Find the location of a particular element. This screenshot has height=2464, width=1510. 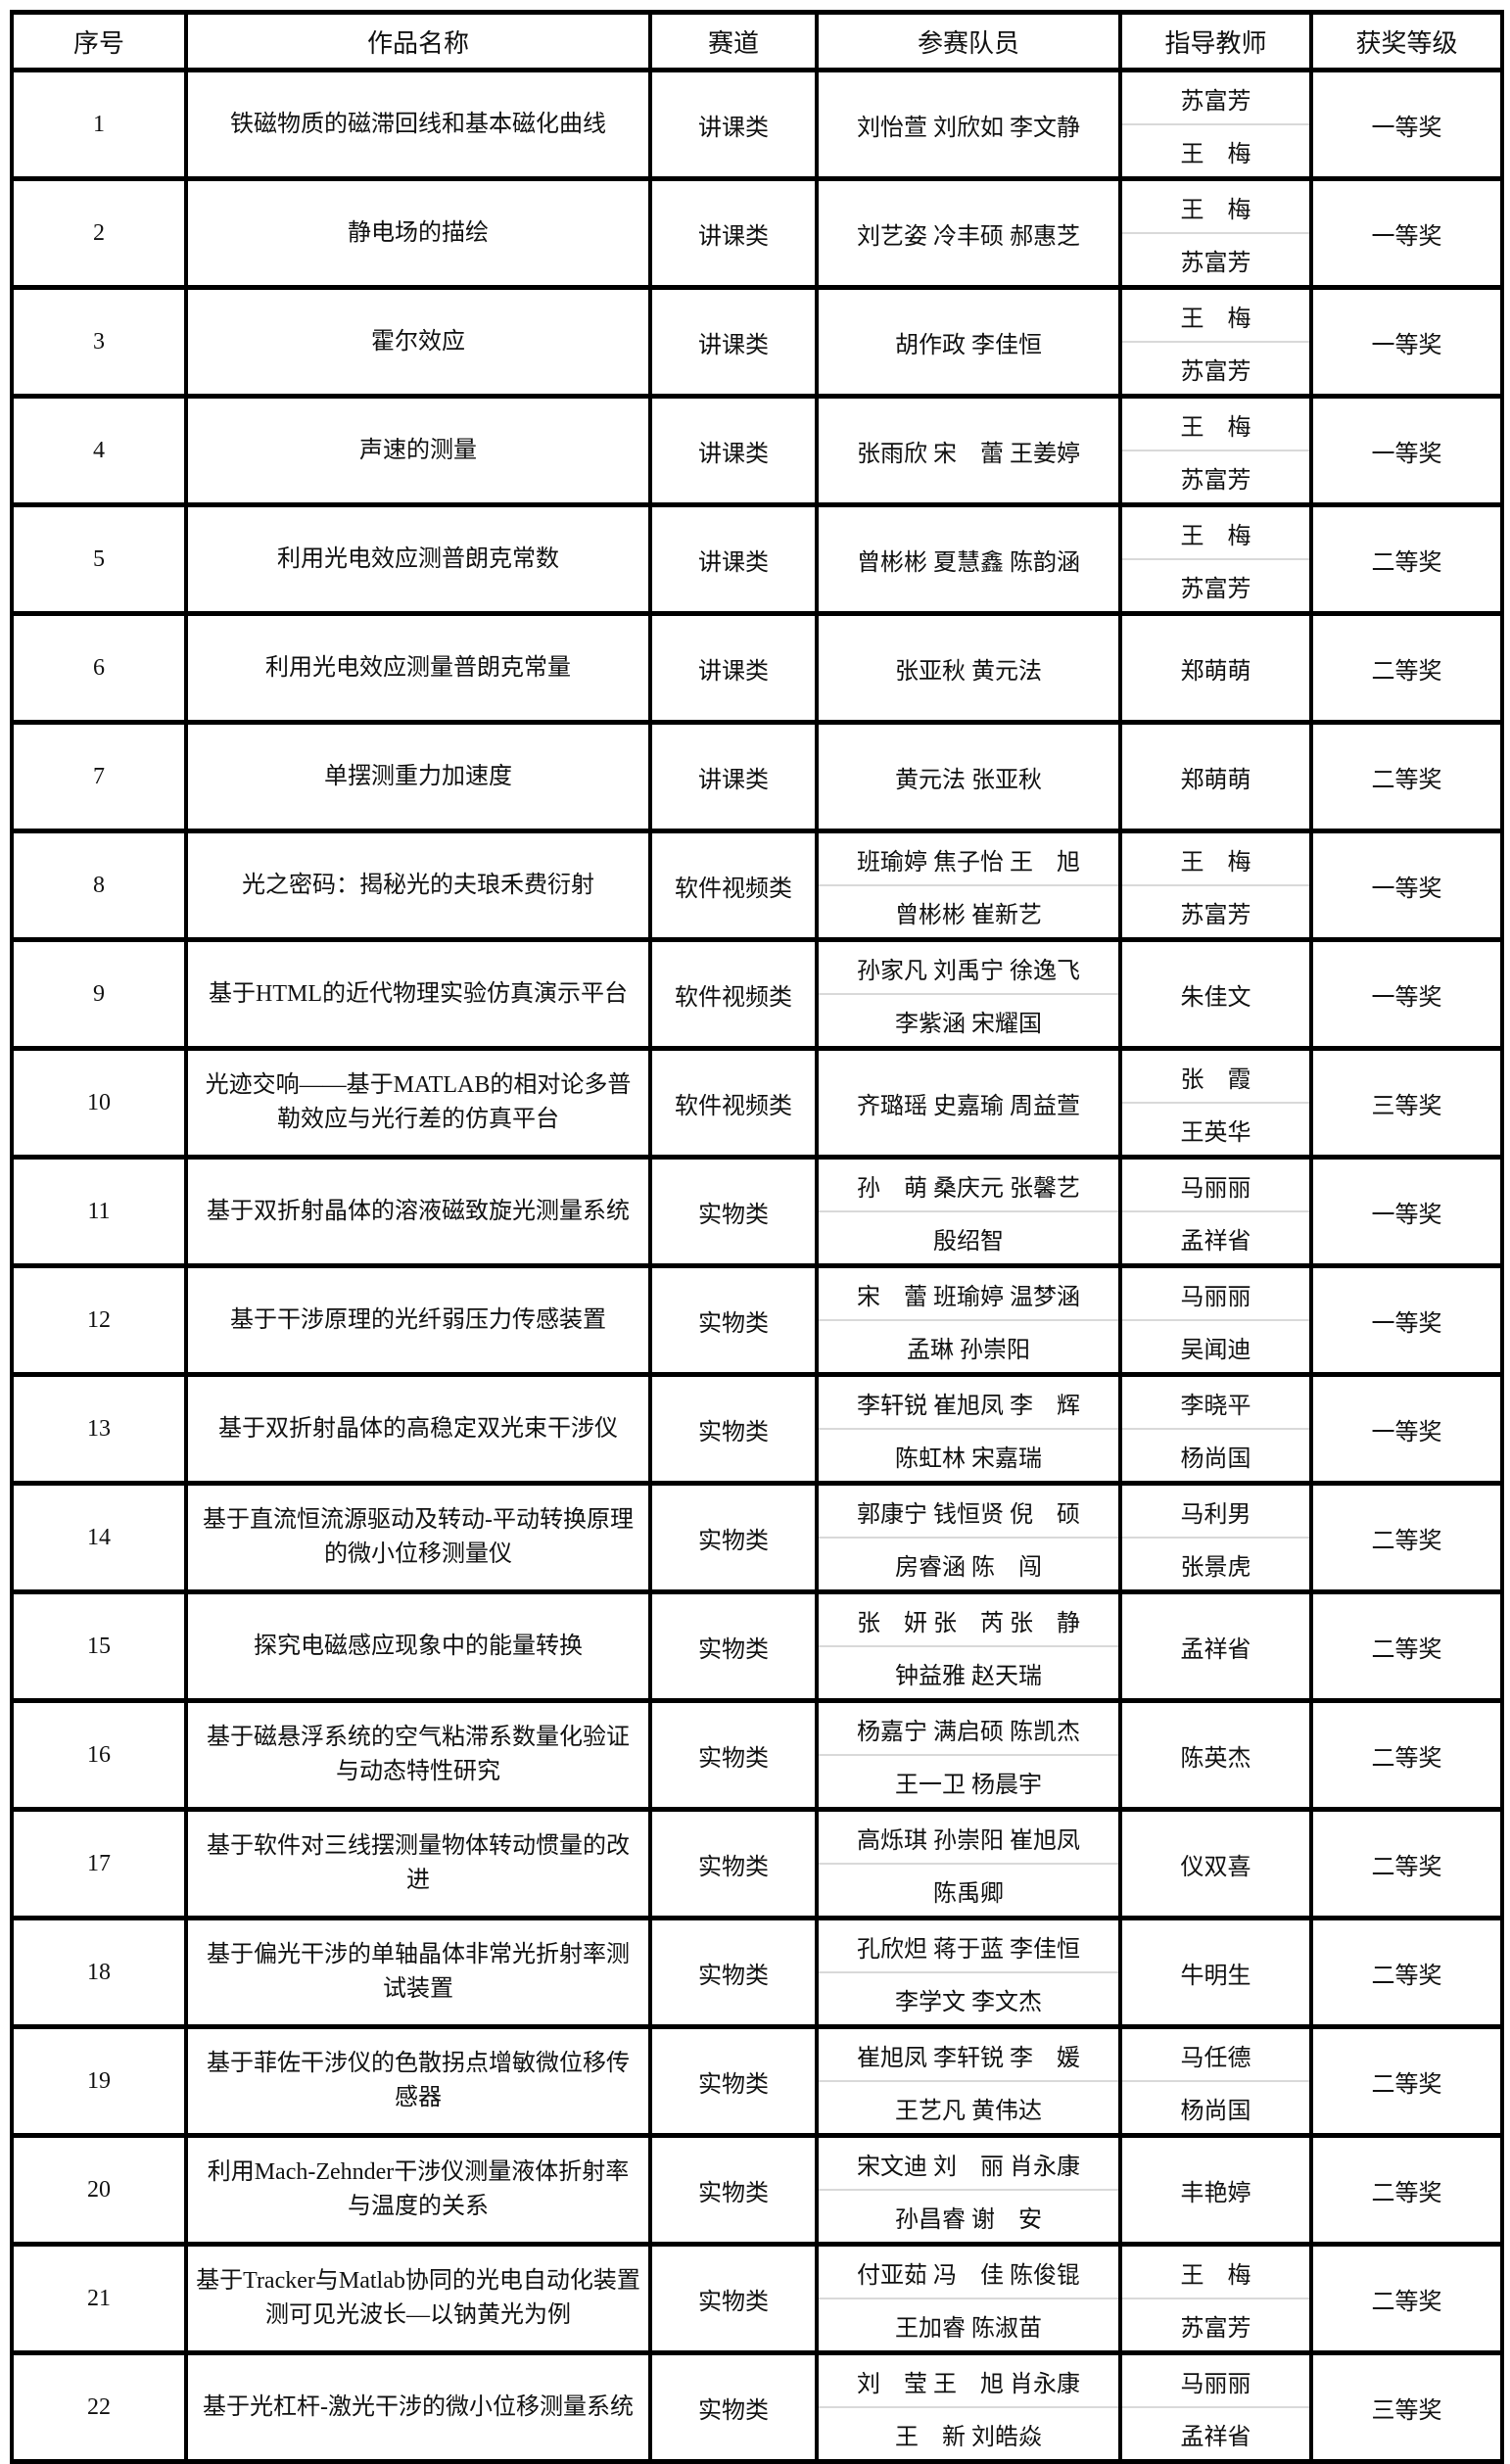

cell-index: 16 is located at coordinates (99, 1755).